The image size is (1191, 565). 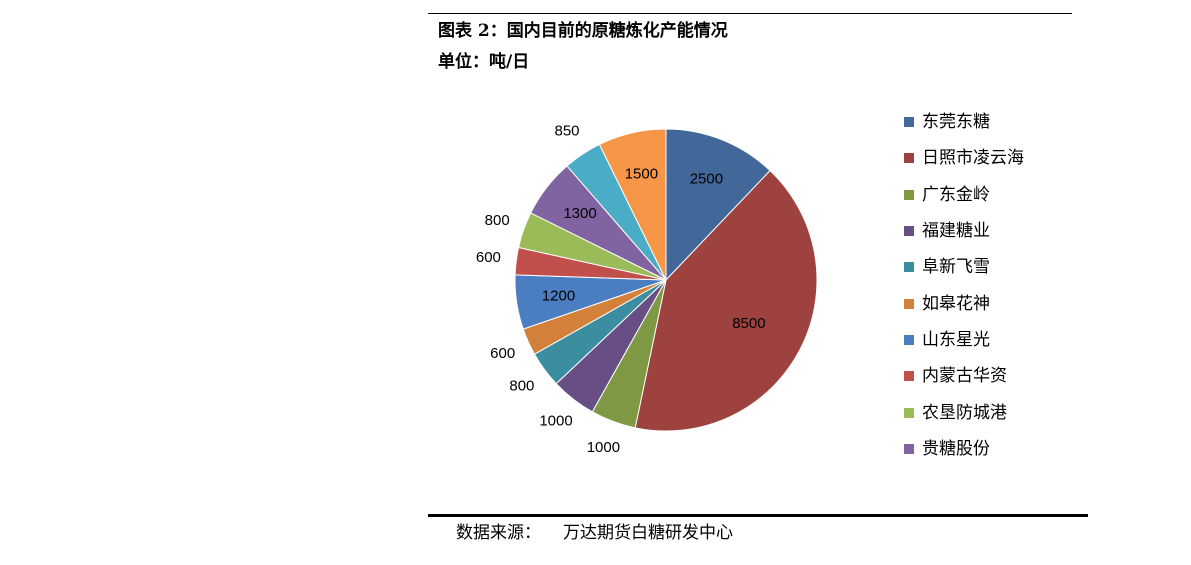 What do you see at coordinates (502, 353) in the screenshot?
I see `pie-value-label-5: 600` at bounding box center [502, 353].